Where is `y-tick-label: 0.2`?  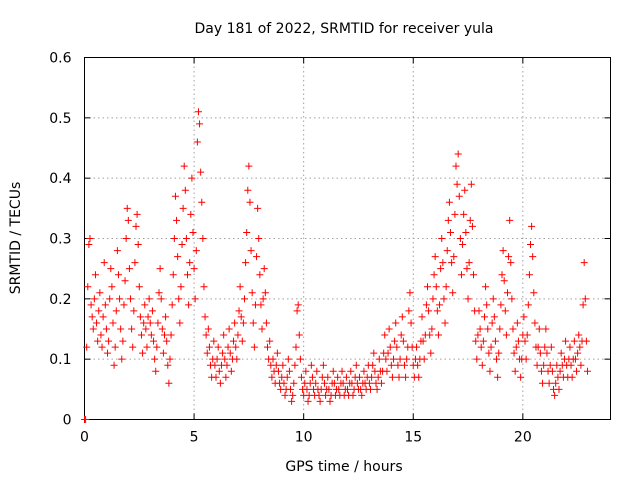
y-tick-label: 0.2 is located at coordinates (60, 300).